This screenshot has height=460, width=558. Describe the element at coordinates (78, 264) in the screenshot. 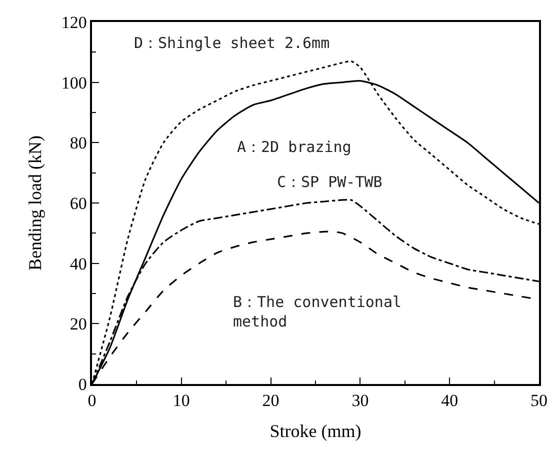

I see `y-tick-label: 40` at that location.